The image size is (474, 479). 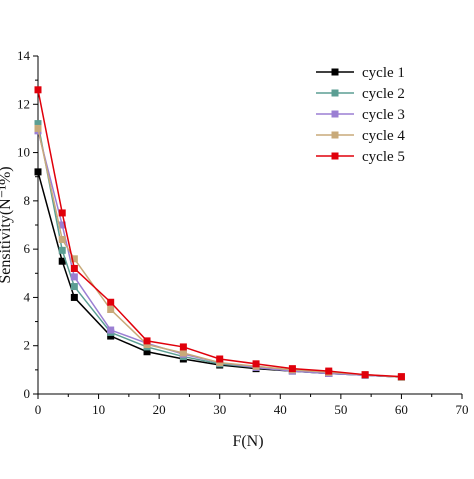 I want to click on y-tick-label: 2, so click(x=27, y=345).